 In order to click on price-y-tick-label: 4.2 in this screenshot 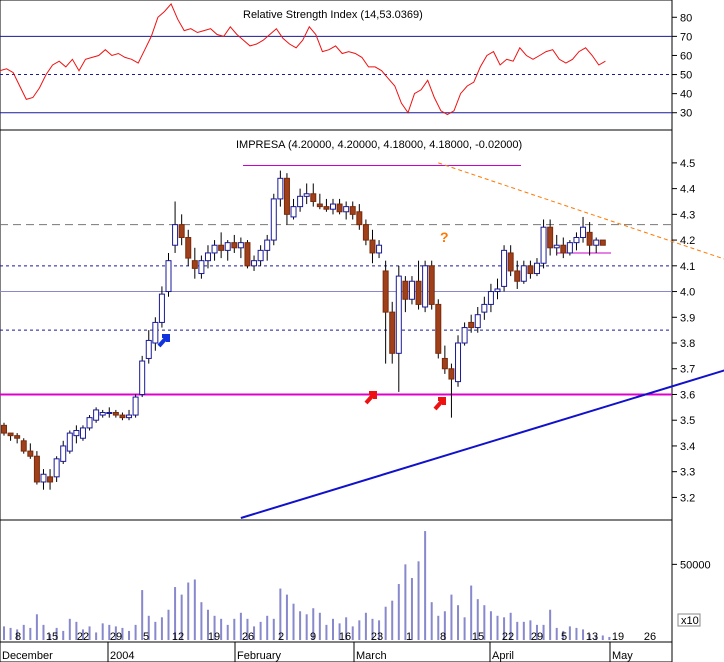, I will do `click(687, 241)`.